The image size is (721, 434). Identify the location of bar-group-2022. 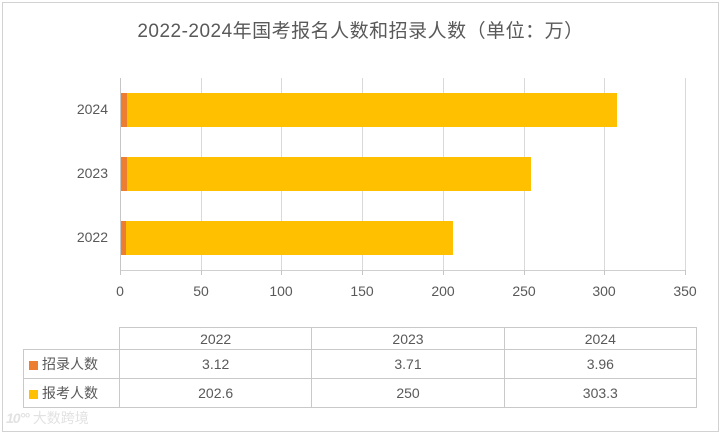
(403, 238).